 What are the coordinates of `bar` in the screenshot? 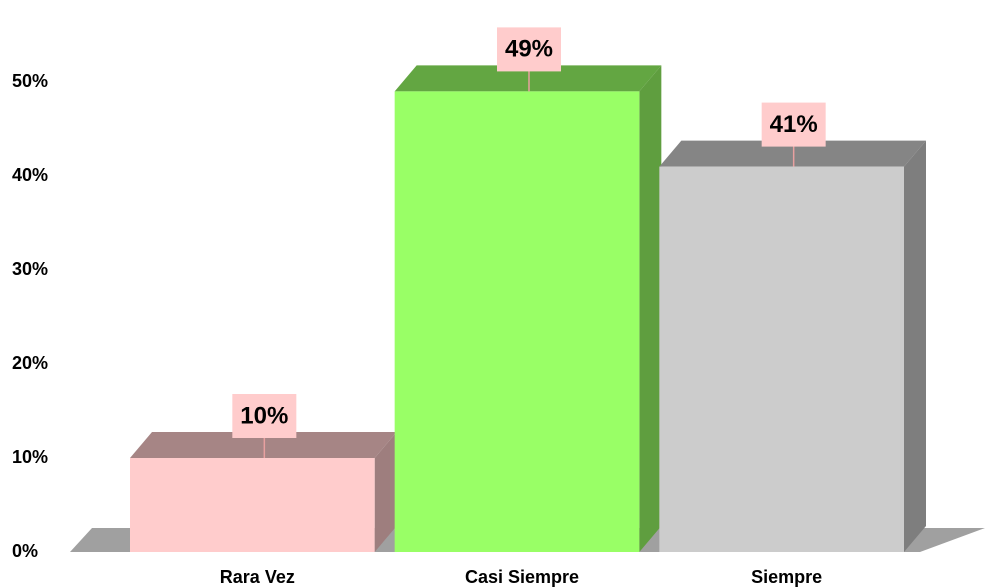 It's located at (263, 492).